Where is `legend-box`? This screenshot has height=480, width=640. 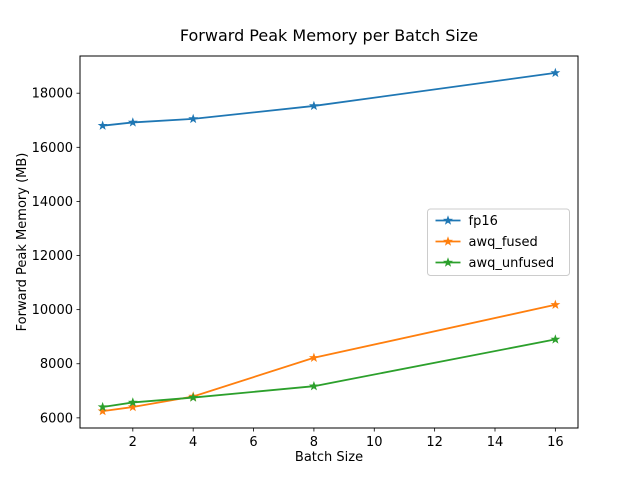 legend-box is located at coordinates (498, 242).